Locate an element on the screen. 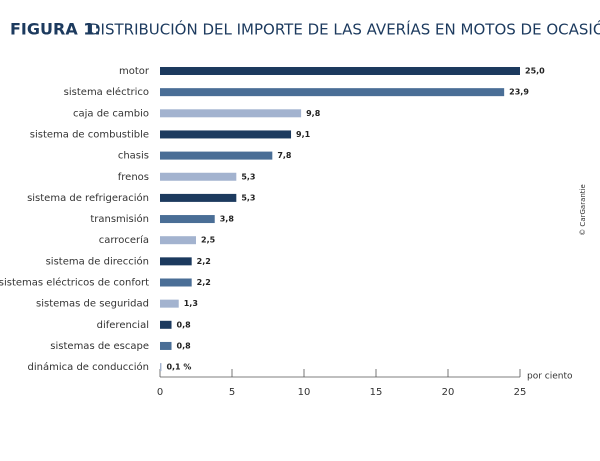 The image size is (600, 461). category-label: sistema de combustible is located at coordinates (89, 134).